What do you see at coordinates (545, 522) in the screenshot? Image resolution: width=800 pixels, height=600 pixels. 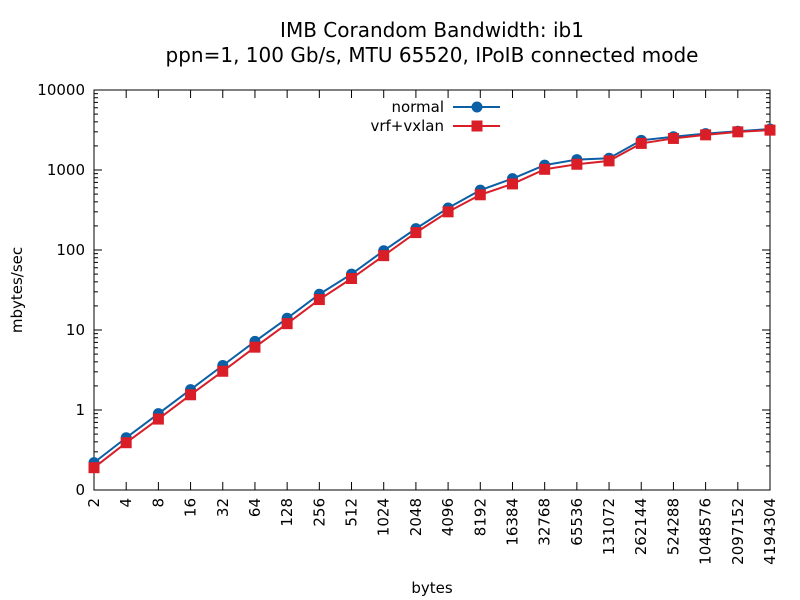 I see `x-tick-label: 32768` at bounding box center [545, 522].